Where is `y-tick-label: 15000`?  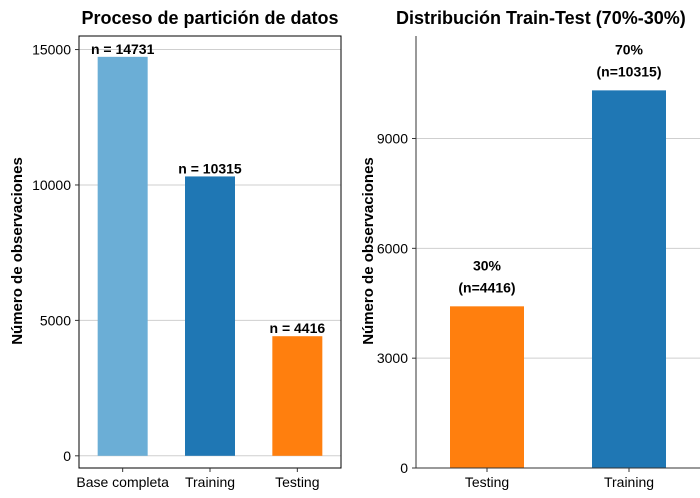 y-tick-label: 15000 is located at coordinates (51, 50).